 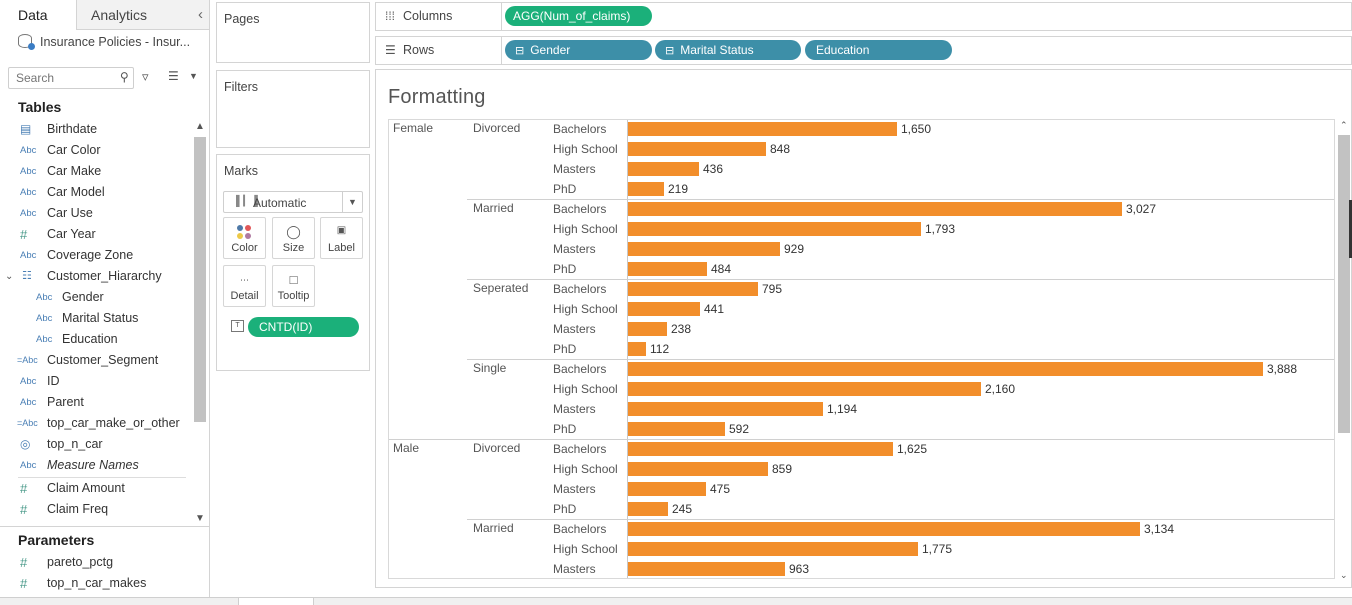 I want to click on field-claim-amount: # Claim Amount, so click(x=96, y=488).